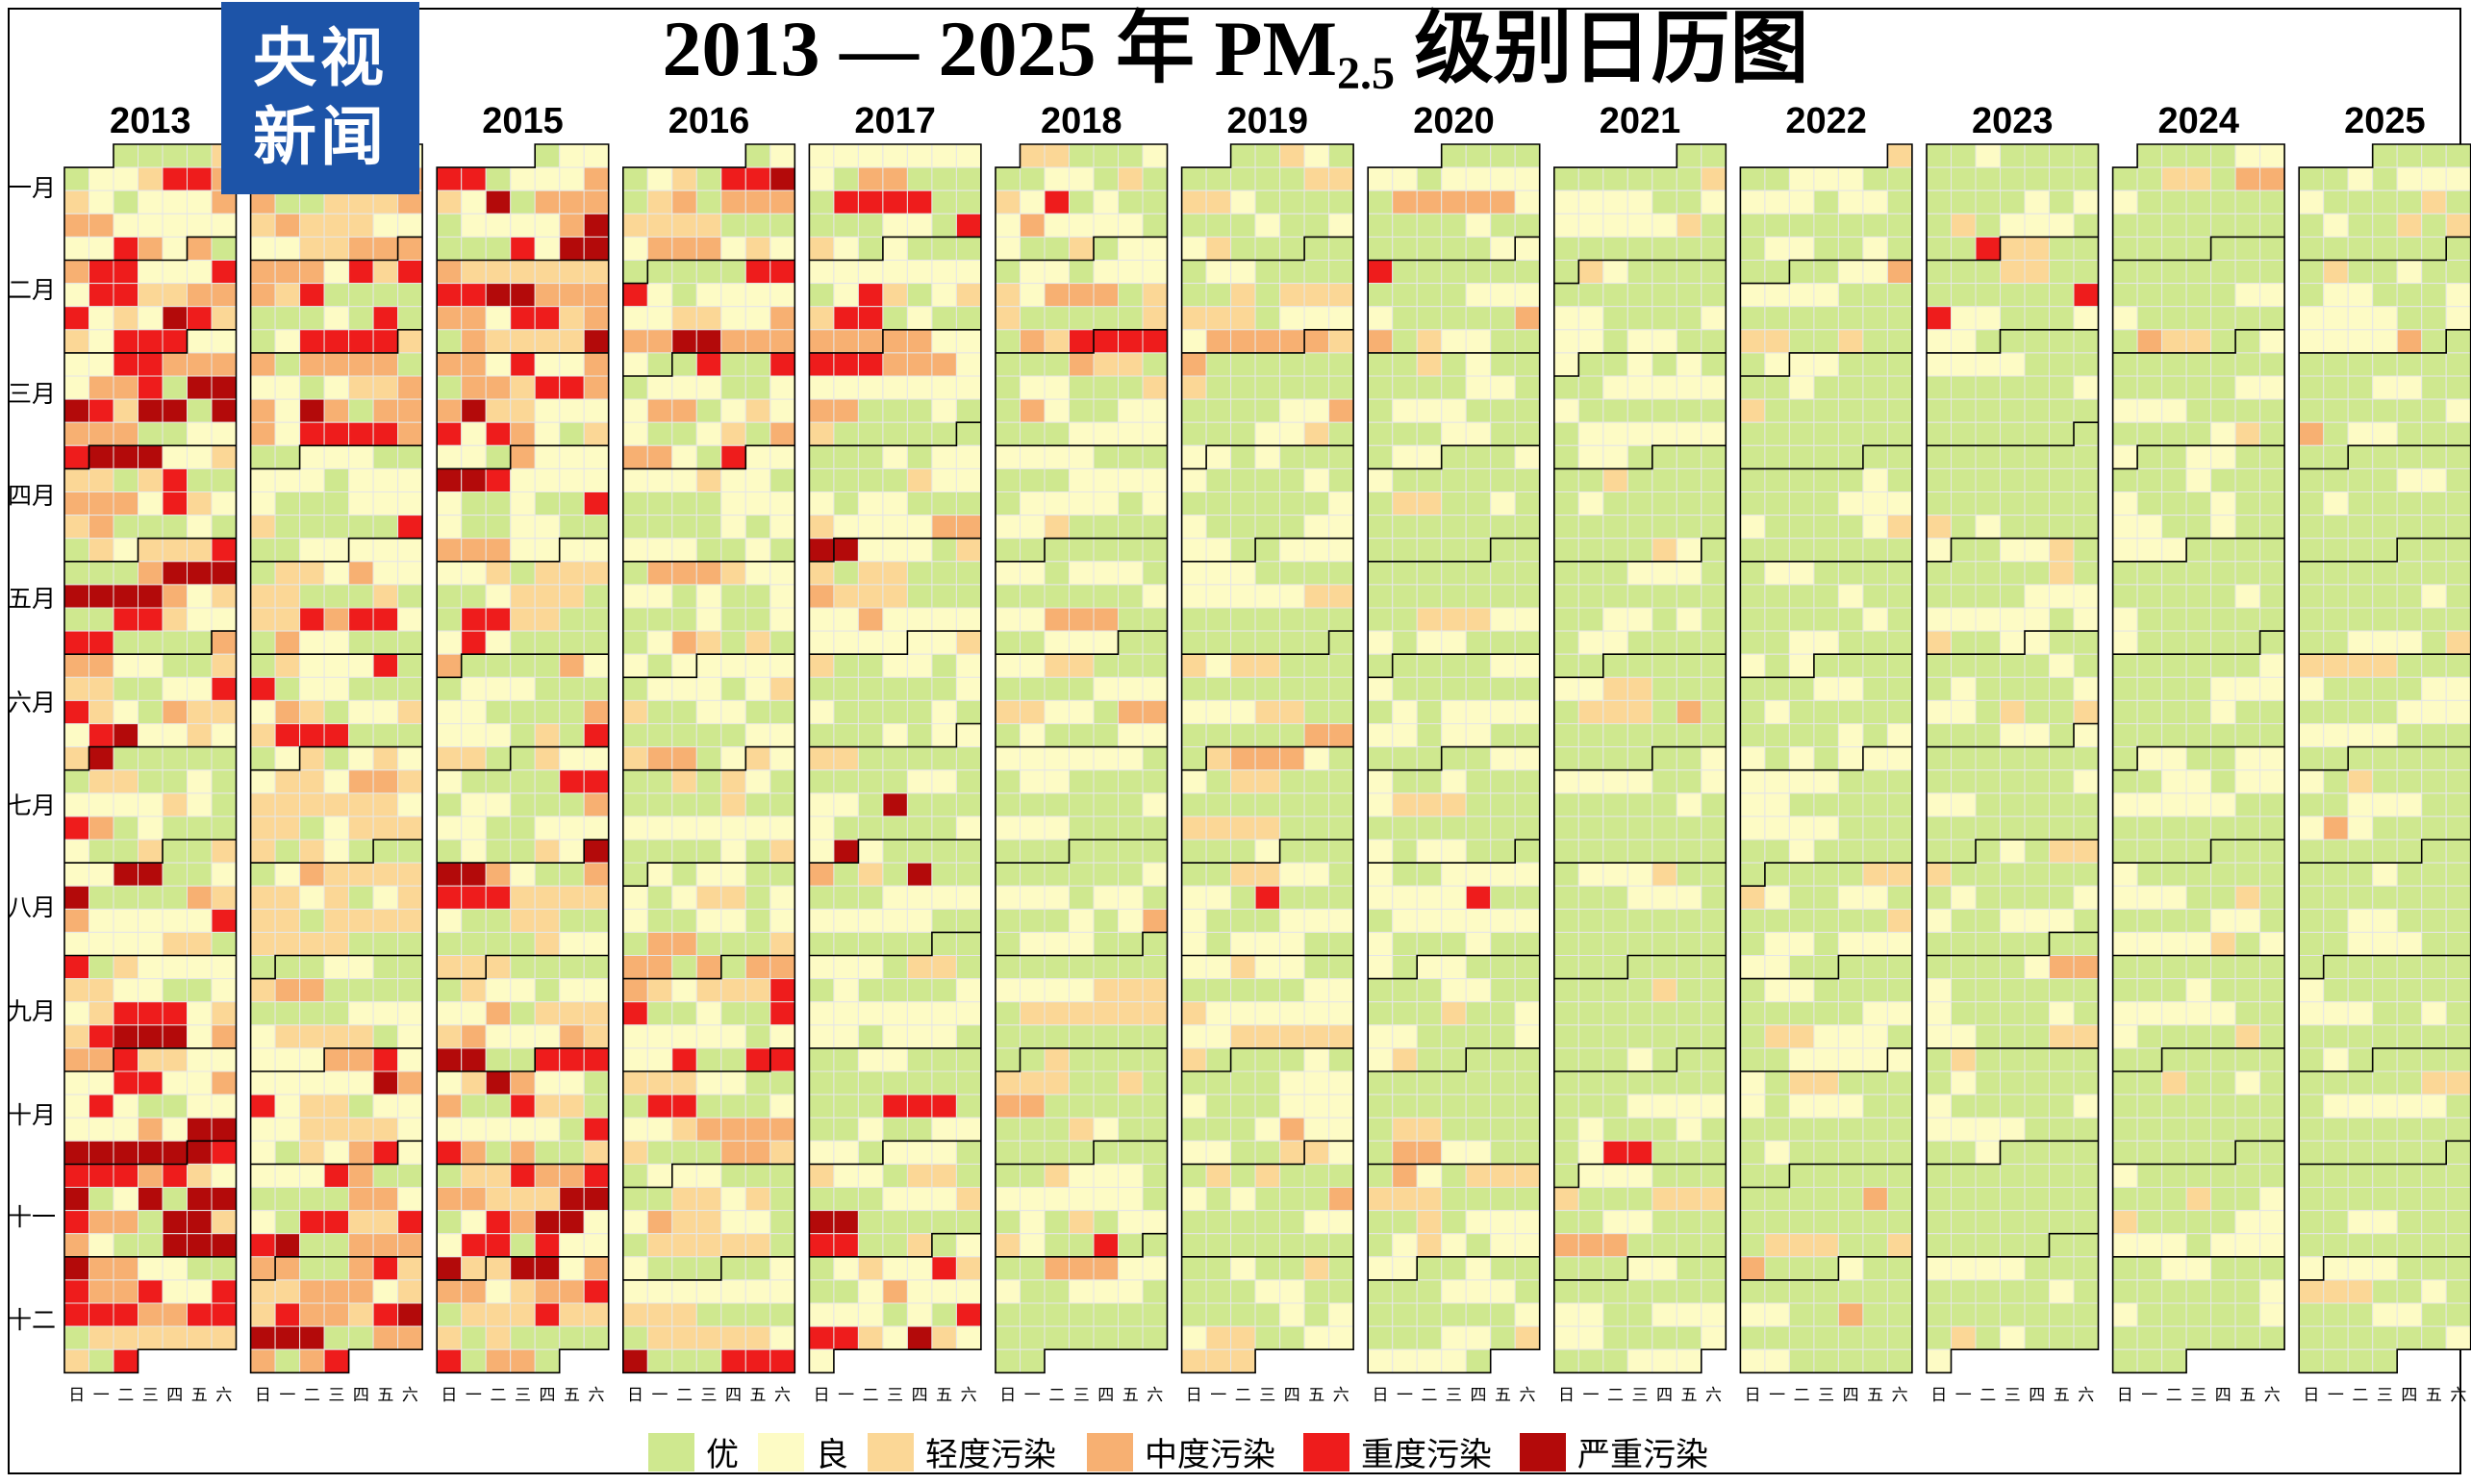 This screenshot has width=2471, height=1484. Describe the element at coordinates (2037, 1396) in the screenshot. I see `weekday-label: 四` at that location.